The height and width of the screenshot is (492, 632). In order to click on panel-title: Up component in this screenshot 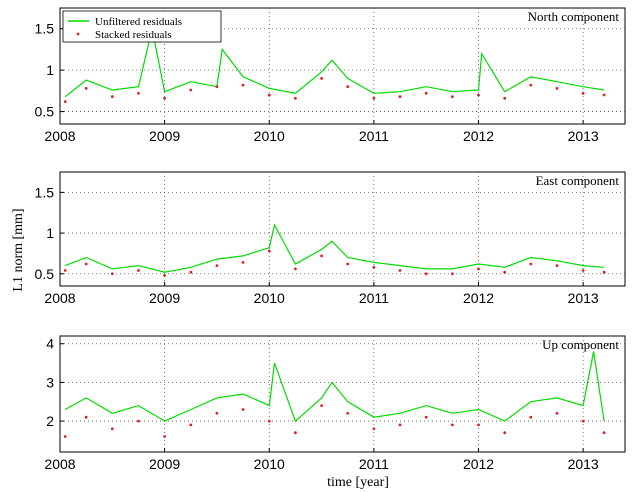, I will do `click(580, 344)`.